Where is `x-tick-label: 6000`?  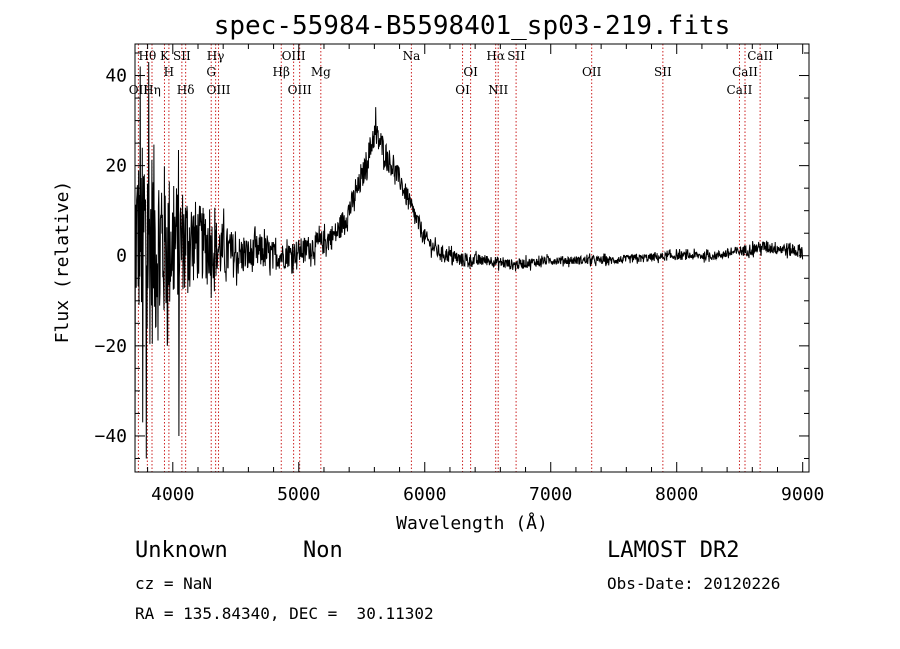 x-tick-label: 6000 is located at coordinates (424, 494).